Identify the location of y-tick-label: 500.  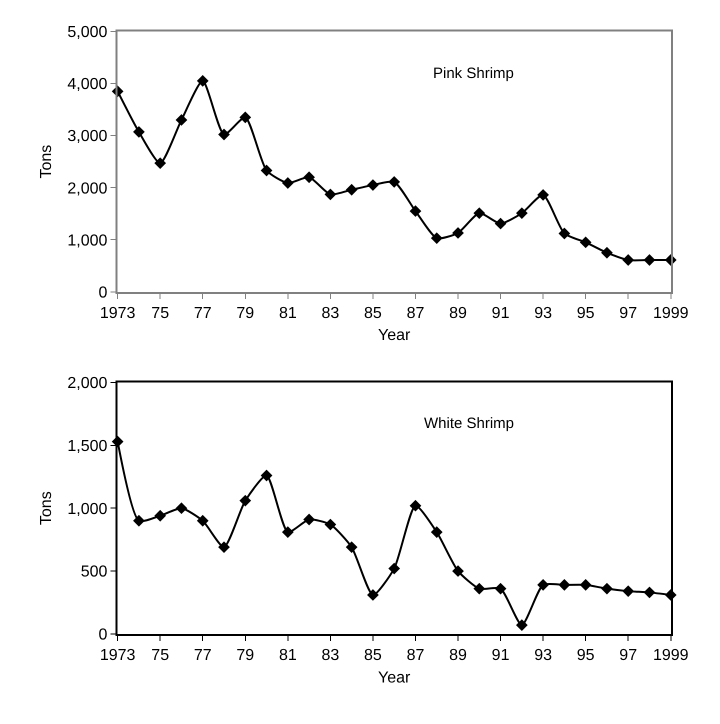
(94, 572).